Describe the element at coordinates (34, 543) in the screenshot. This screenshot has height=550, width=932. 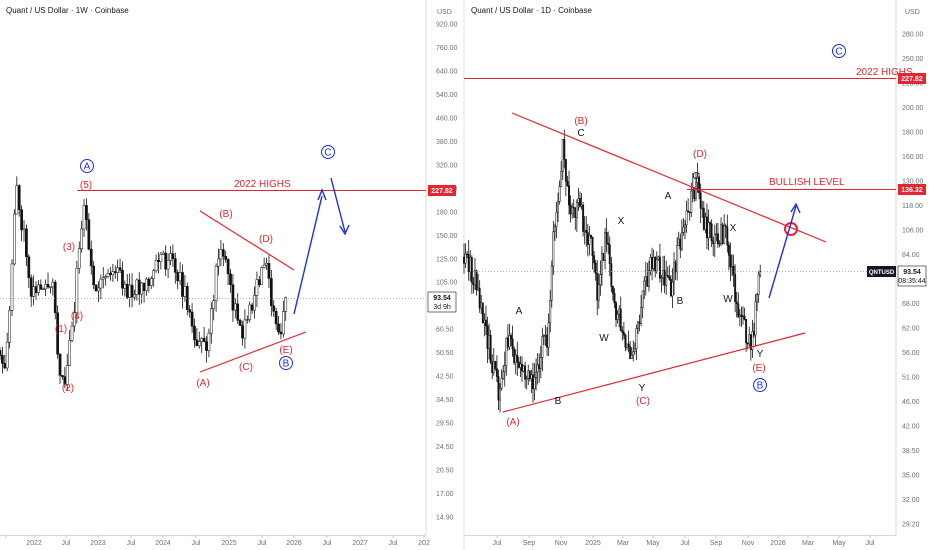
I see `time-tick-label: 2022` at that location.